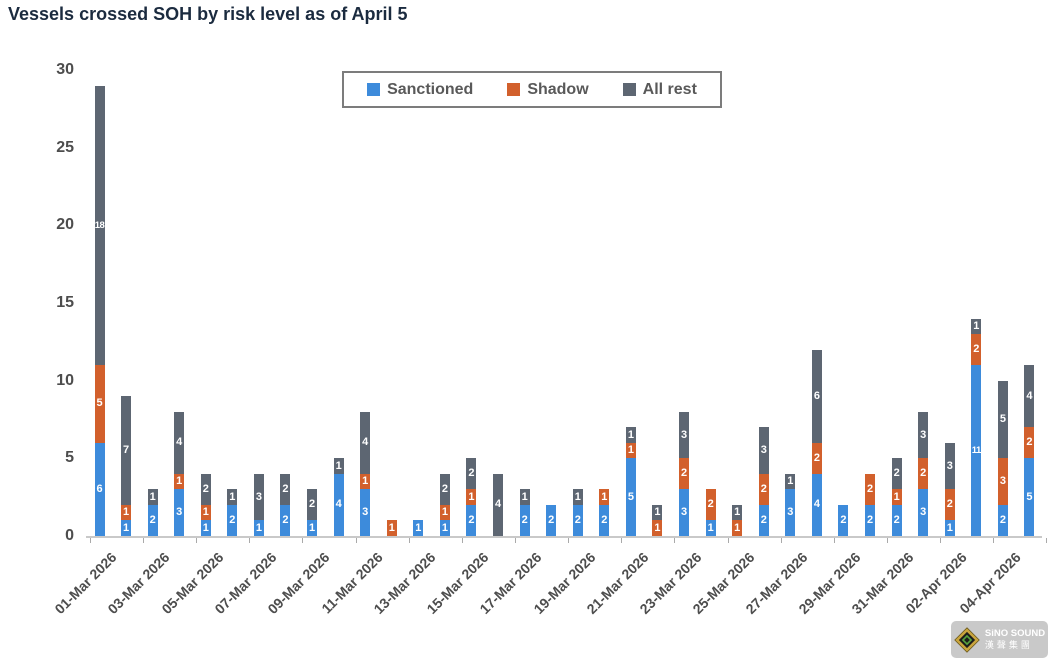 This screenshot has height=660, width=1050. I want to click on bar-15-Mar-2026: 2 1 2, so click(471, 497).